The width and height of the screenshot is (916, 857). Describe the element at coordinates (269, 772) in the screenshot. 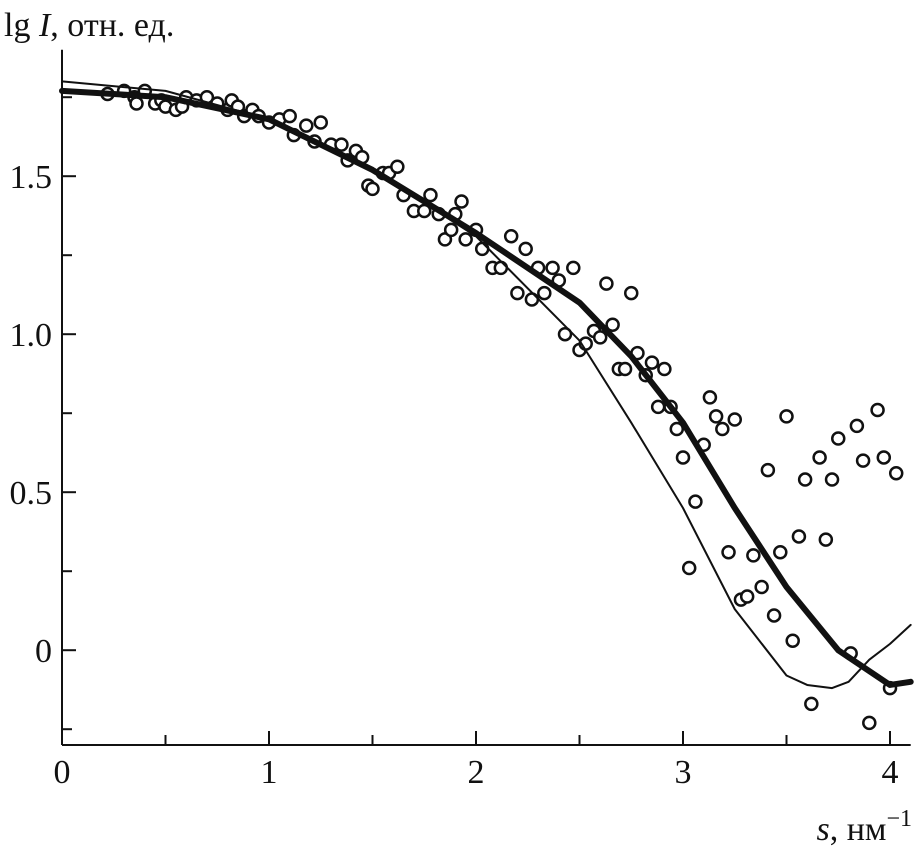

I see `x-tick-label: 1` at that location.